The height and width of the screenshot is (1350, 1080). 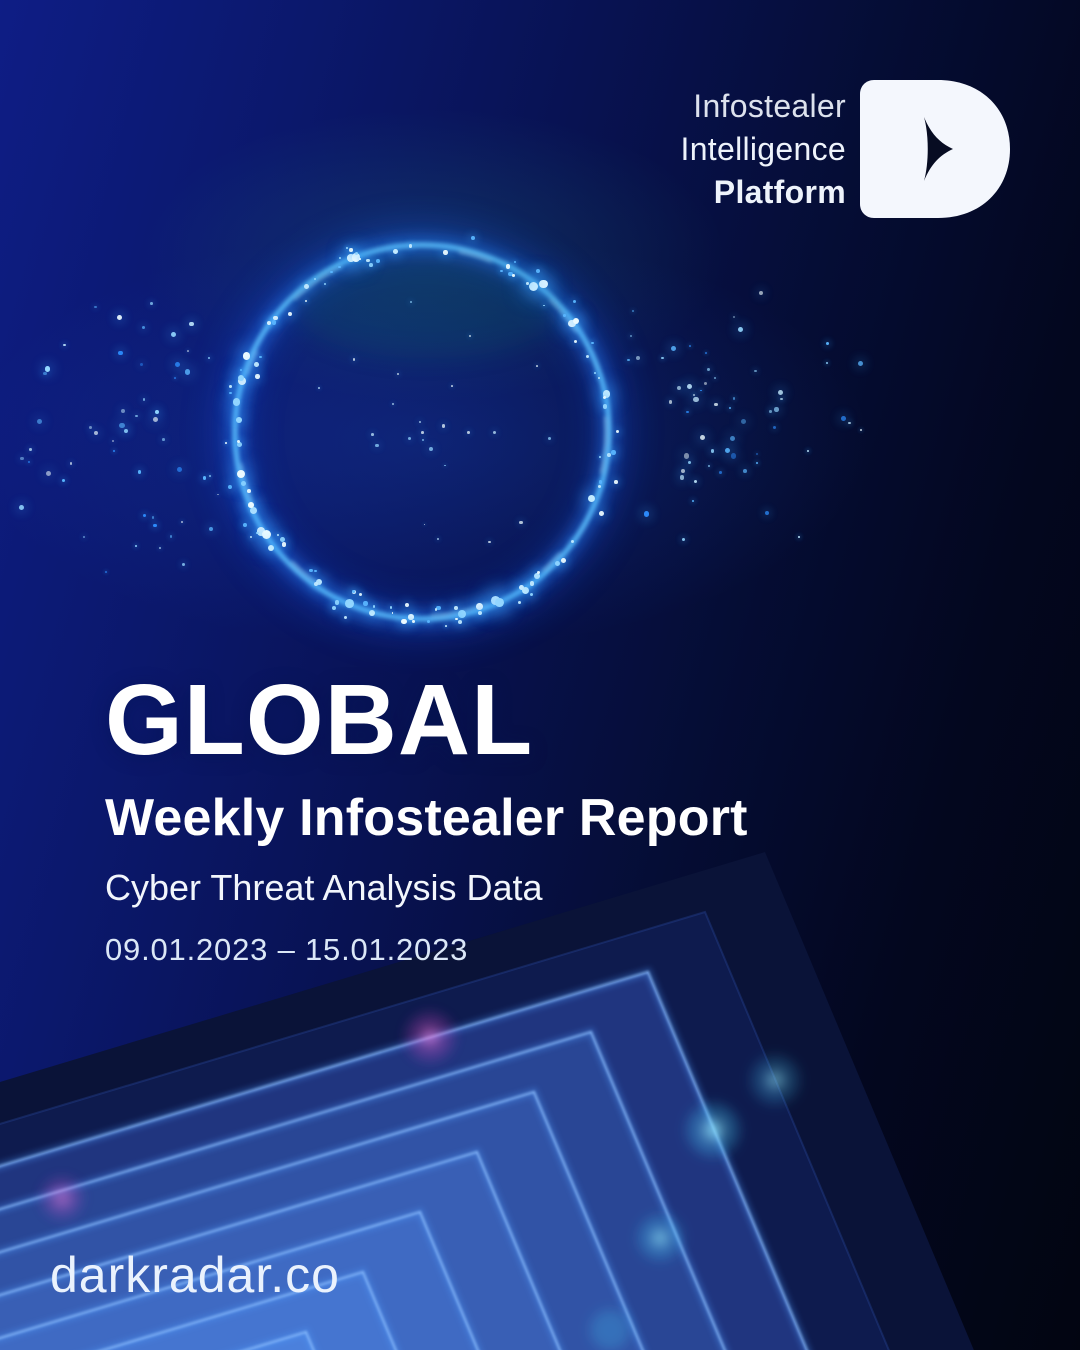 What do you see at coordinates (764, 149) in the screenshot?
I see `brand-logo-text: Infostealer Intelligence Platform` at bounding box center [764, 149].